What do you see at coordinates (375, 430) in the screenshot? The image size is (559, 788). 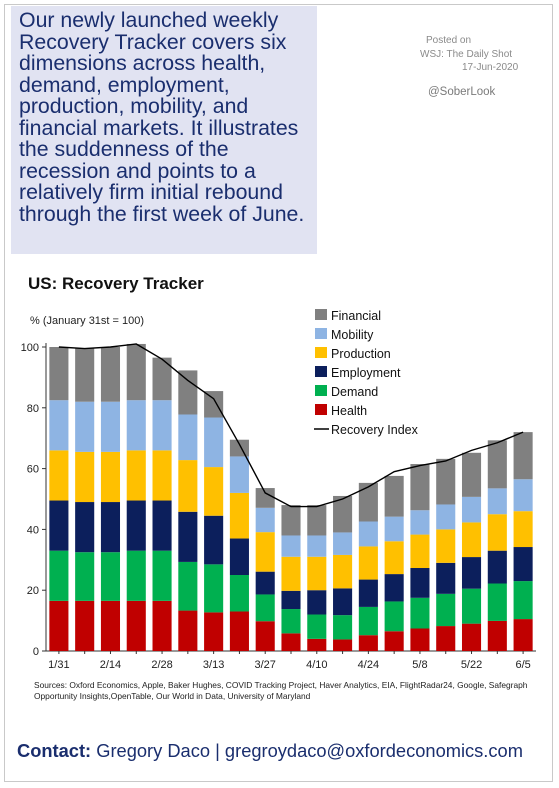 I see `legend-label: Recovery Index` at bounding box center [375, 430].